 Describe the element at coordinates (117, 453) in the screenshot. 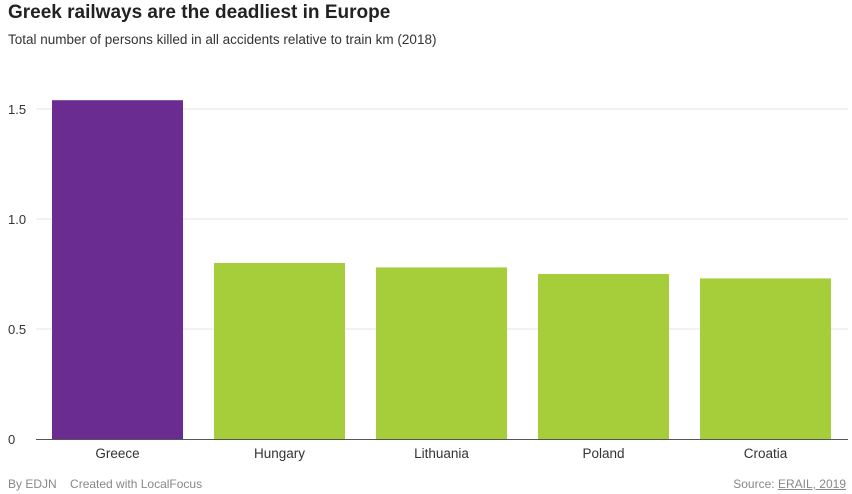

I see `x-tick-label: Greece` at that location.